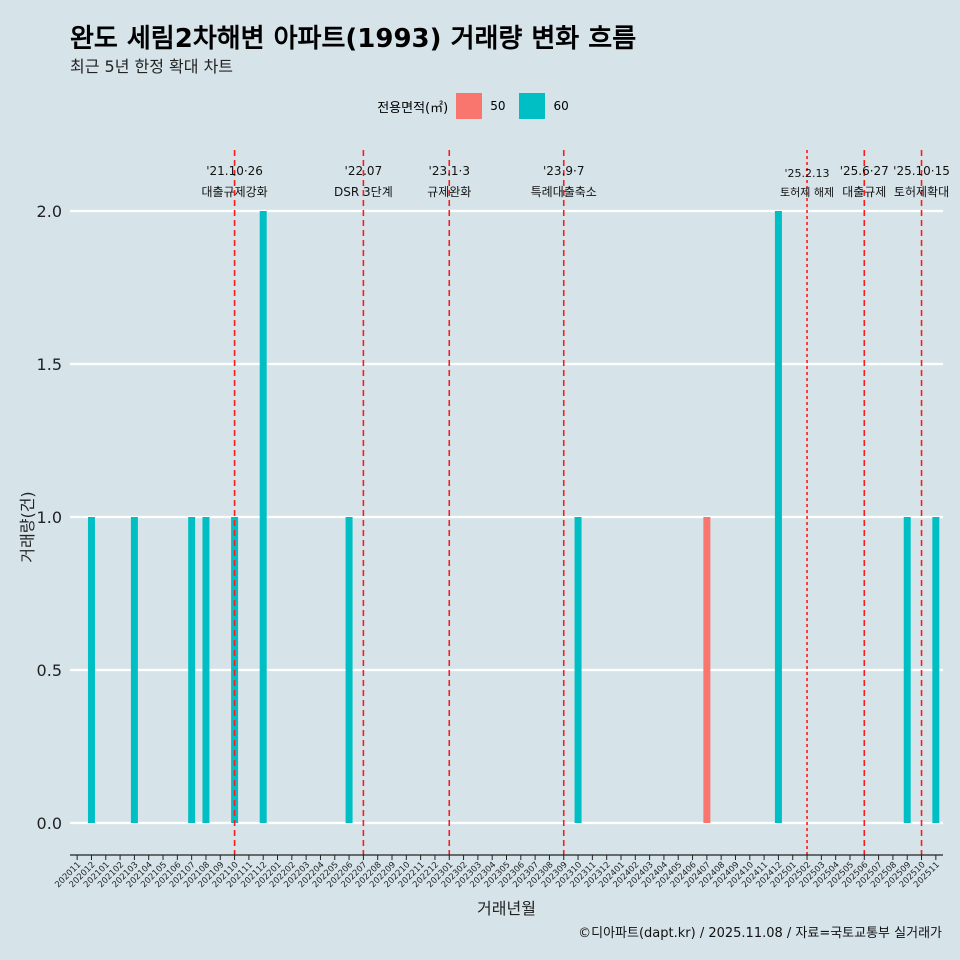 The height and width of the screenshot is (960, 960). Describe the element at coordinates (498, 106) in the screenshot. I see `legend-label-50: 50` at that location.